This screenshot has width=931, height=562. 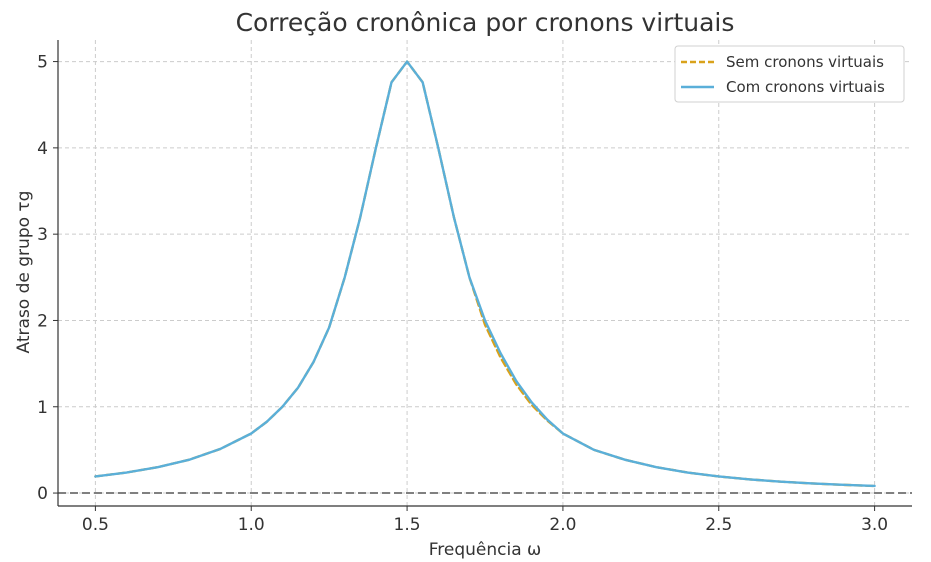 What do you see at coordinates (47, 278) in the screenshot?
I see `y-ticks: 0 1 2 3 4 5` at bounding box center [47, 278].